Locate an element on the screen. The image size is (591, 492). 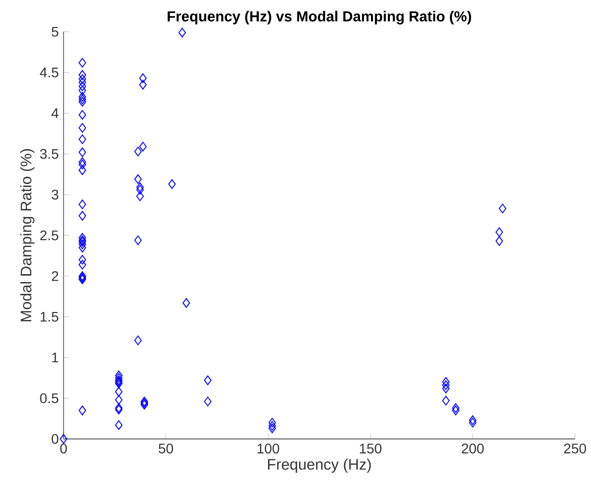
y-tick-label: 4 is located at coordinates (54, 113).